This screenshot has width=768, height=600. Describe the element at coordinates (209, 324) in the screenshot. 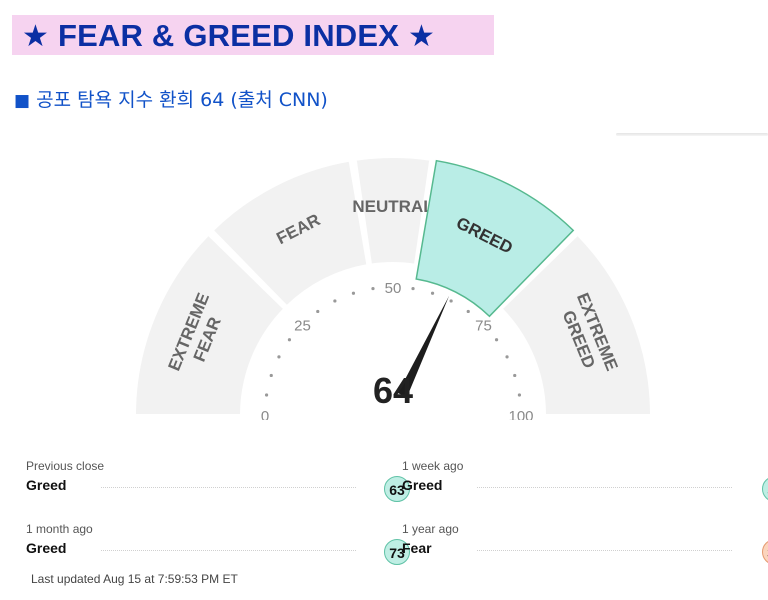

I see `gauge-segment-extreme-fear` at that location.